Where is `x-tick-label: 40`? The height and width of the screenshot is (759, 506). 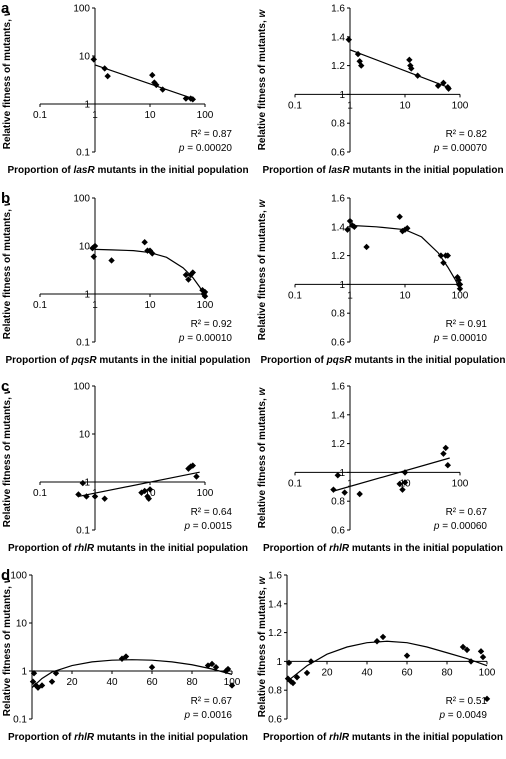 x-tick-label: 40 is located at coordinates (112, 682).